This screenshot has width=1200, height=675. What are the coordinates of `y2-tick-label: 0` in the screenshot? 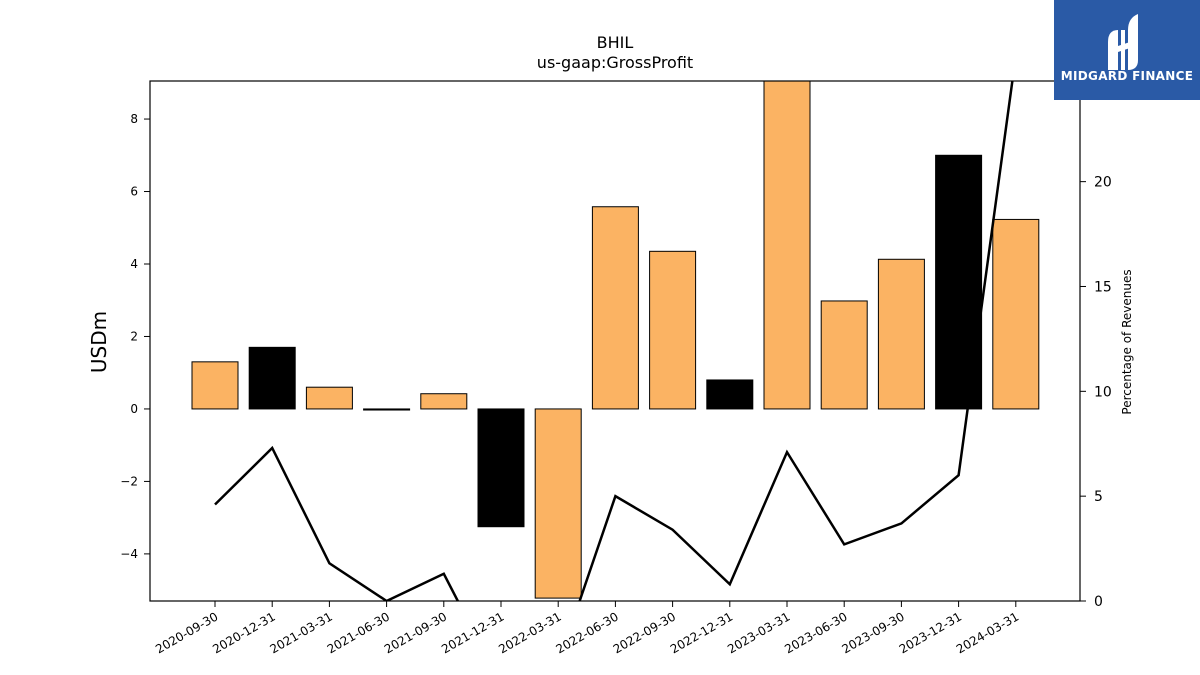 It's located at (1098, 602).